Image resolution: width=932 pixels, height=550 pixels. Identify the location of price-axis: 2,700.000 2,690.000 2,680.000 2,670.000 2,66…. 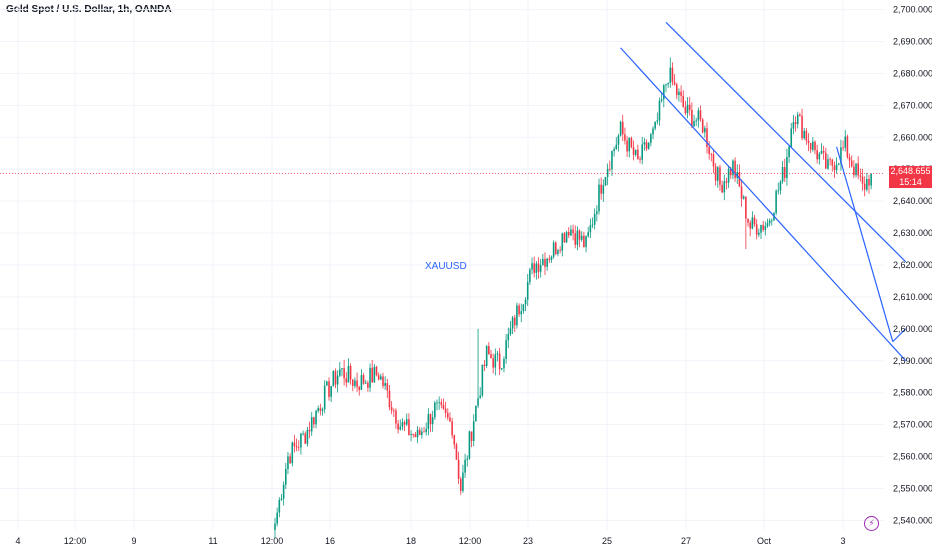
(912, 265).